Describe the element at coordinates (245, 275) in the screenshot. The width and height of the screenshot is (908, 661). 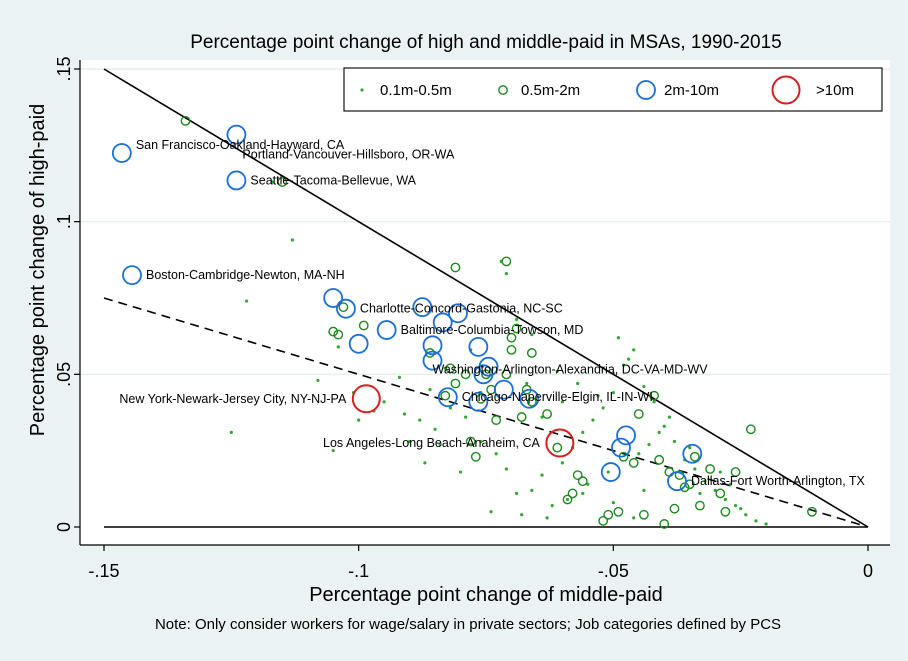
I see `msa-label-3: Boston-Cambridge-Newton, MA-NH` at that location.